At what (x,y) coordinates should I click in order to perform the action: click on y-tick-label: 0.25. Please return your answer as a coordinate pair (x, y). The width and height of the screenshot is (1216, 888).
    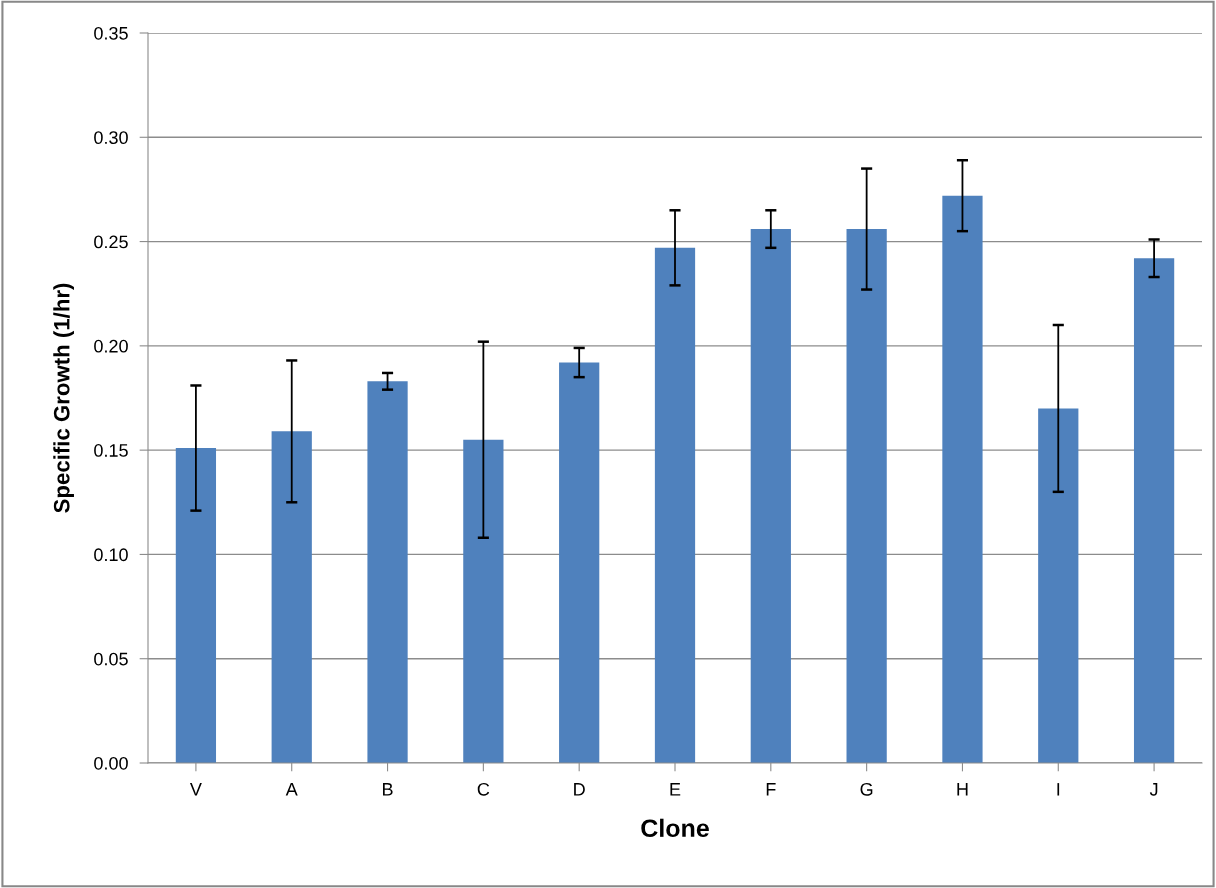
    Looking at the image, I should click on (111, 242).